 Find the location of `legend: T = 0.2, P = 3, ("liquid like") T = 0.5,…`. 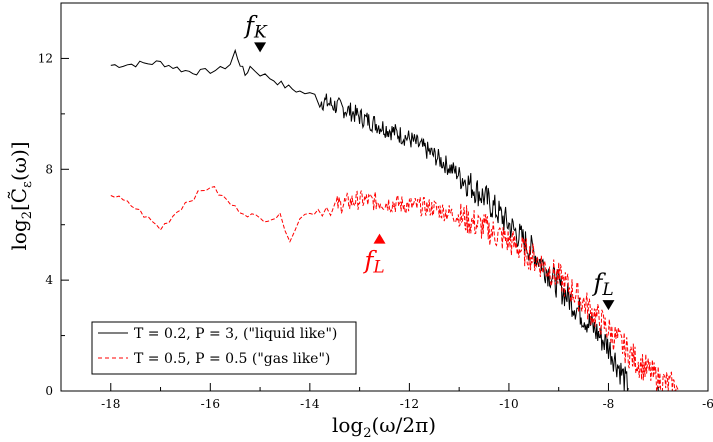

legend: T = 0.2, P = 3, ("liquid like") T = 0.5,… is located at coordinates (224, 348).